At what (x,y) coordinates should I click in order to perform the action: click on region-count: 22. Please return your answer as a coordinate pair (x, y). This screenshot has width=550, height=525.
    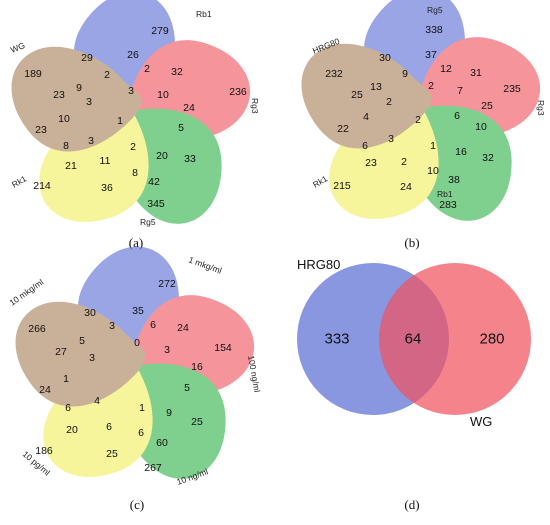
    Looking at the image, I should click on (343, 129).